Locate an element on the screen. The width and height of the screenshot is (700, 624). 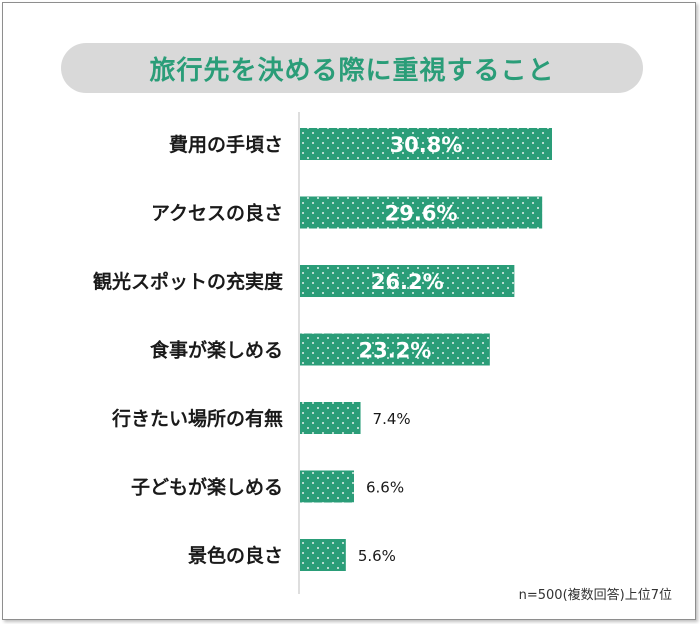
category-label: 子どもが楽しめる is located at coordinates (207, 487).